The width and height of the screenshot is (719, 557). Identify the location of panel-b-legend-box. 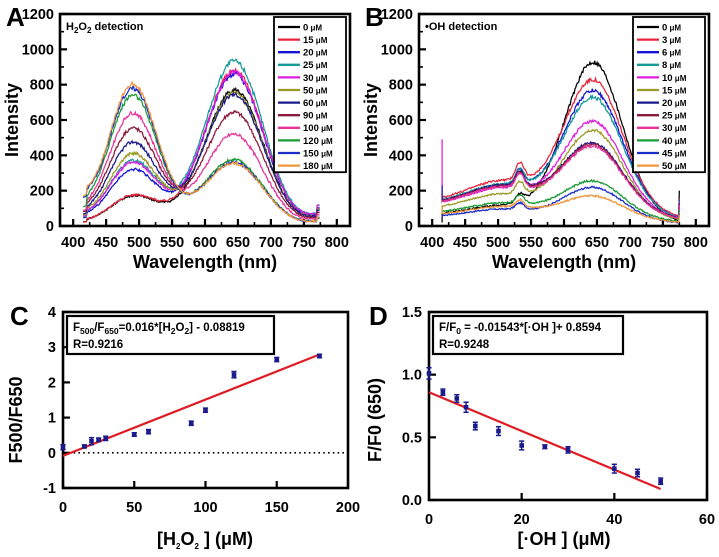
(669, 95).